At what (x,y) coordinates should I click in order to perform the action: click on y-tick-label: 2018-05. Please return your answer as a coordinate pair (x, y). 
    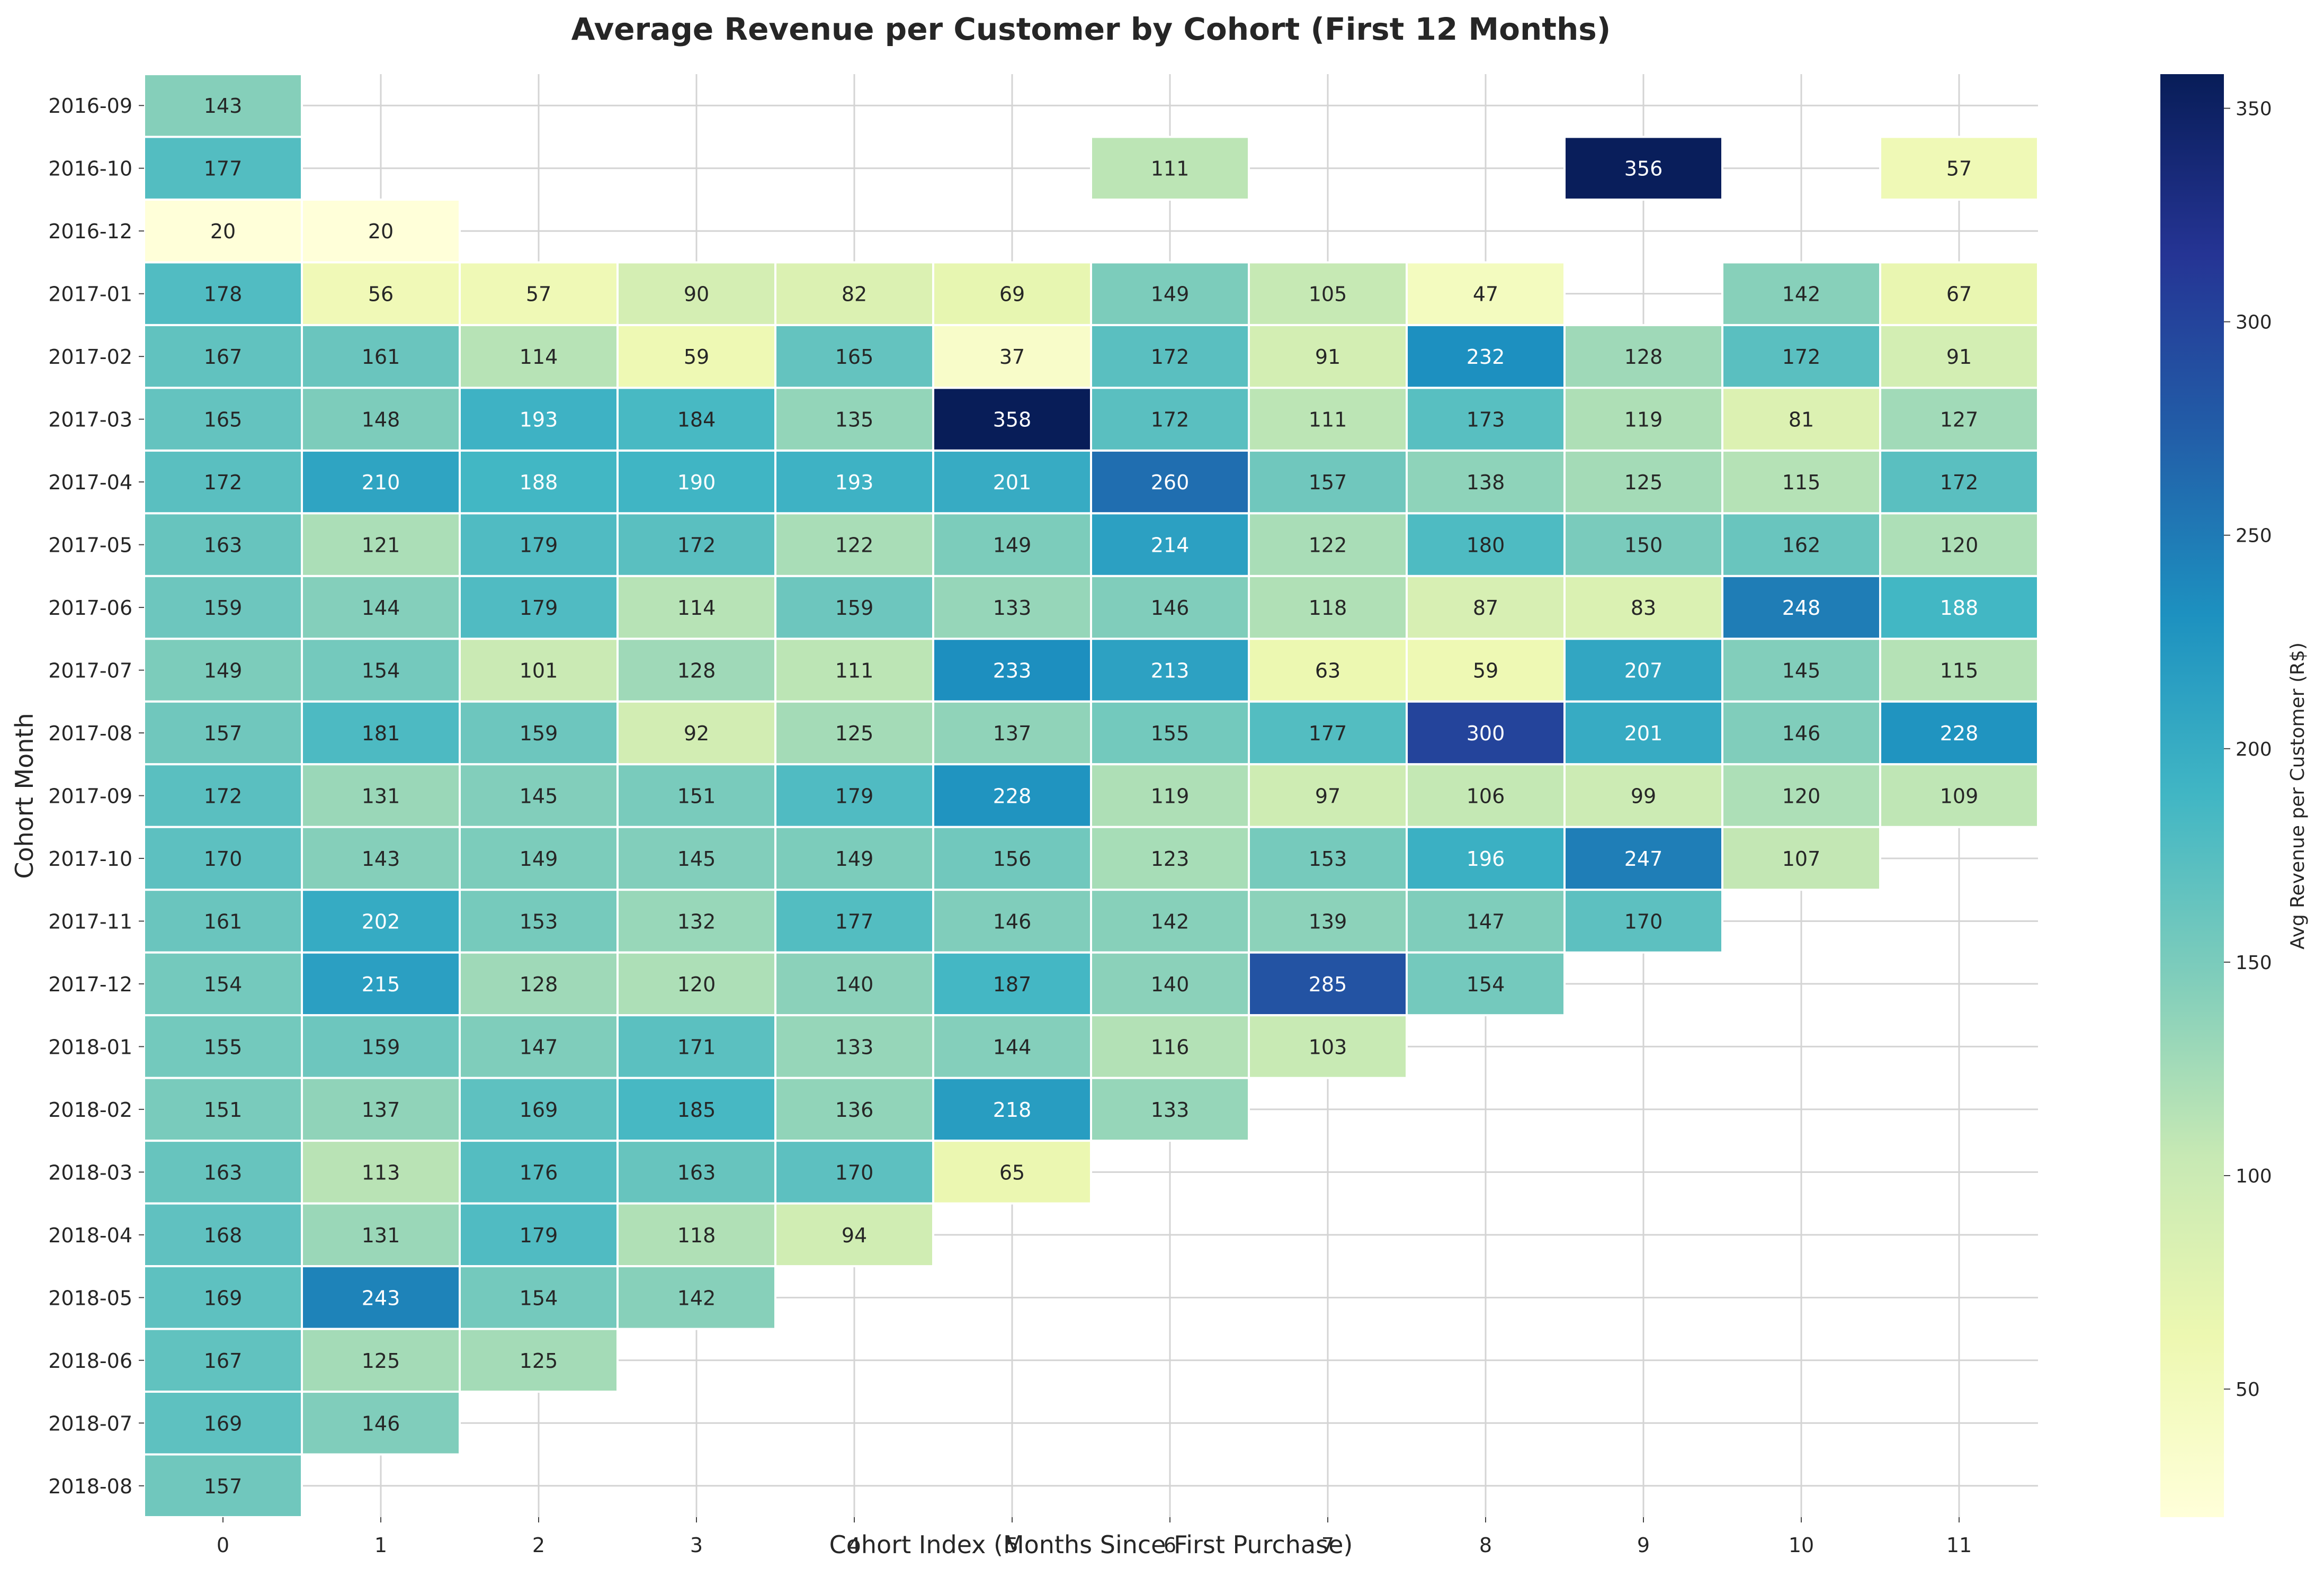
    Looking at the image, I should click on (90, 1298).